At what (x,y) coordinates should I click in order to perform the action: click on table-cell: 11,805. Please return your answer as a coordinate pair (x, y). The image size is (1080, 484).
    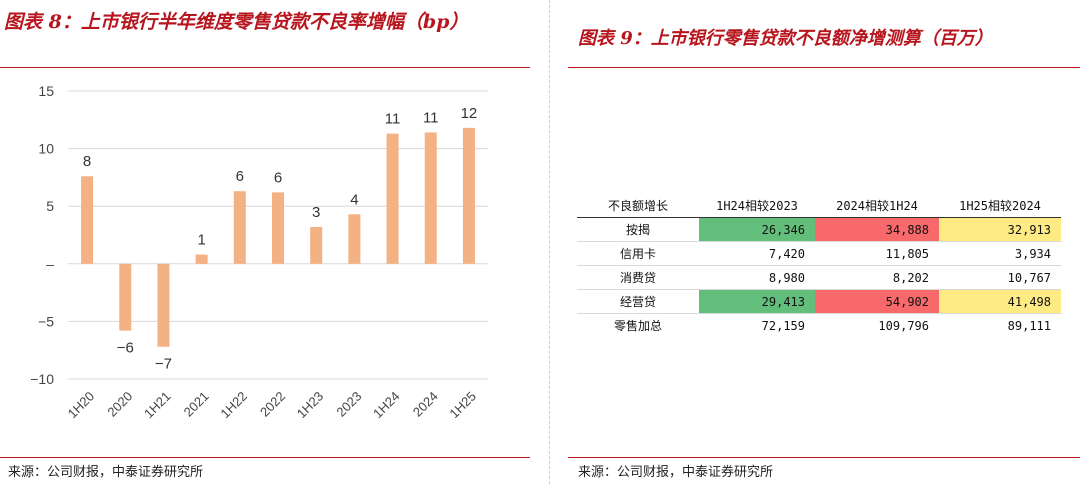
    Looking at the image, I should click on (877, 253).